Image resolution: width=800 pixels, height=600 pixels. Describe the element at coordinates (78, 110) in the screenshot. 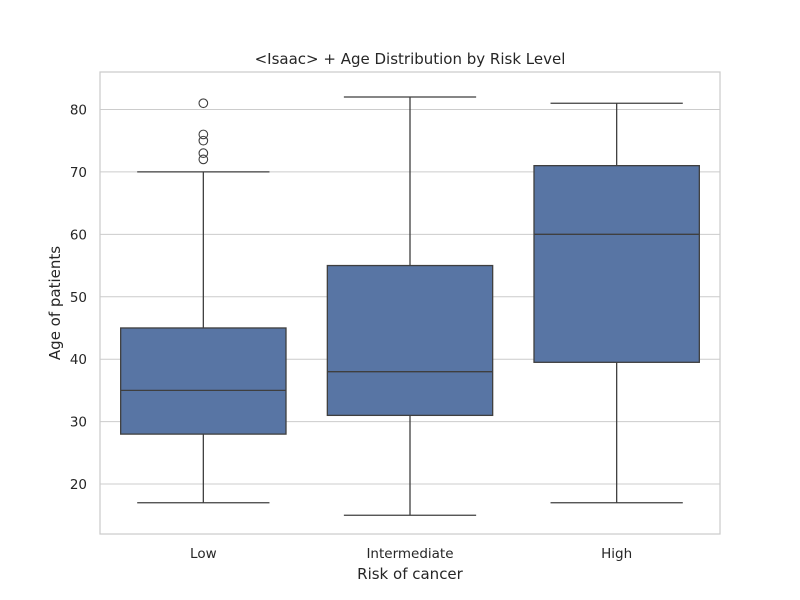

I see `y-tick-label-80: 80` at that location.